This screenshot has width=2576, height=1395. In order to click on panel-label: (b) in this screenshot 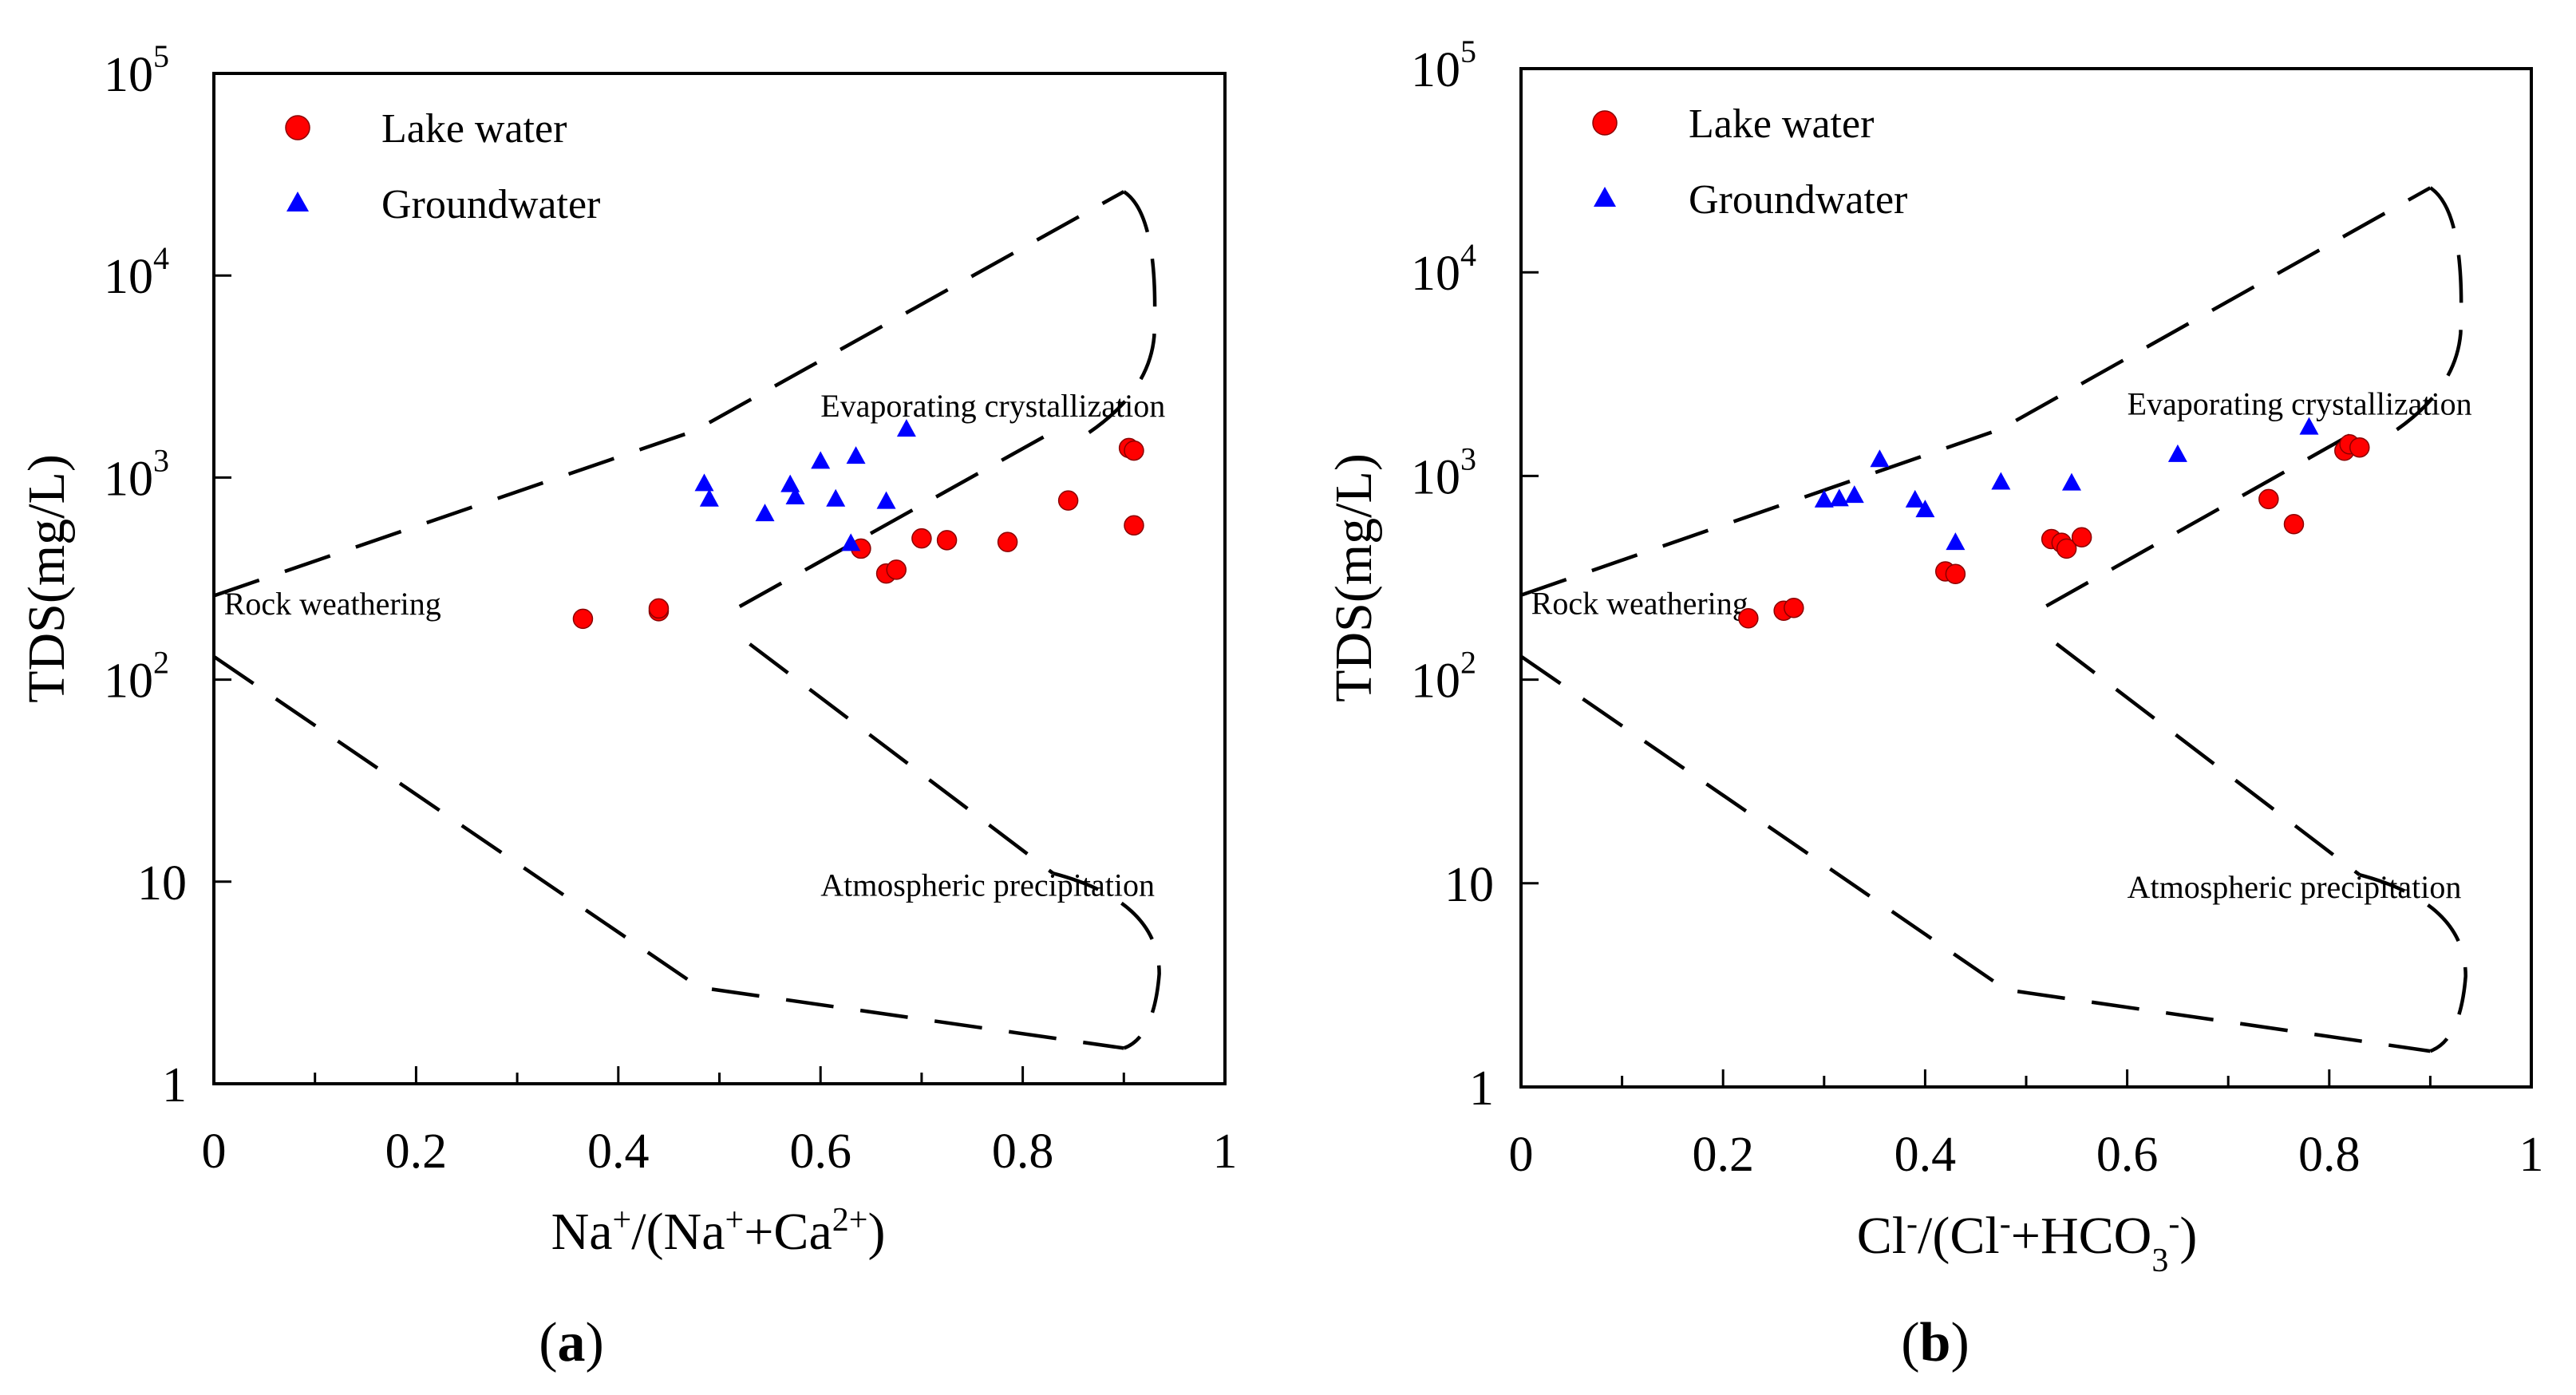, I will do `click(1935, 1342)`.